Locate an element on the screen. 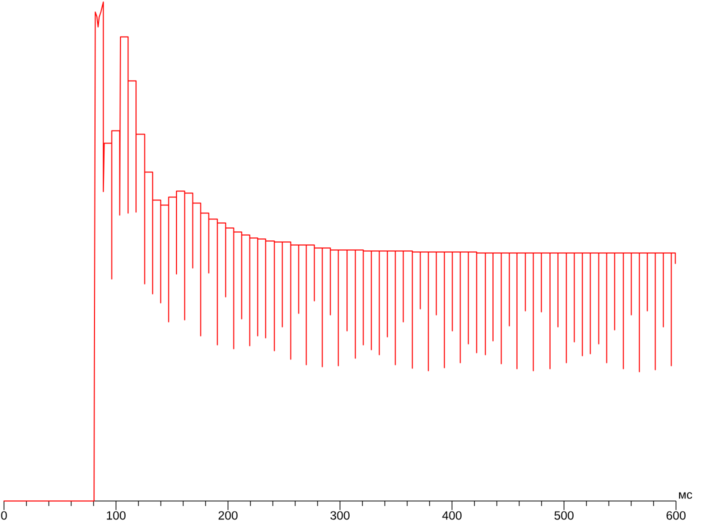  x-tick-label: 400 is located at coordinates (452, 515).